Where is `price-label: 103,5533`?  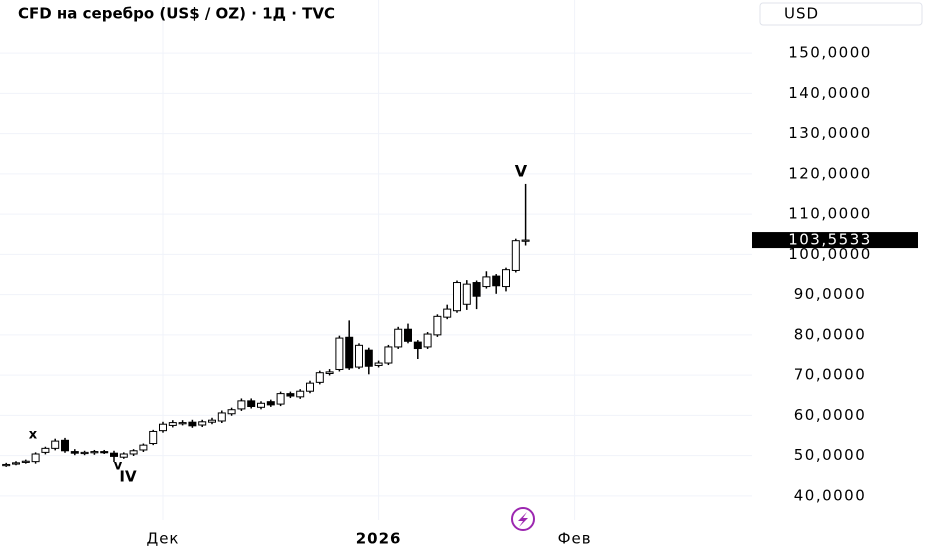
price-label: 103,5533 is located at coordinates (830, 240).